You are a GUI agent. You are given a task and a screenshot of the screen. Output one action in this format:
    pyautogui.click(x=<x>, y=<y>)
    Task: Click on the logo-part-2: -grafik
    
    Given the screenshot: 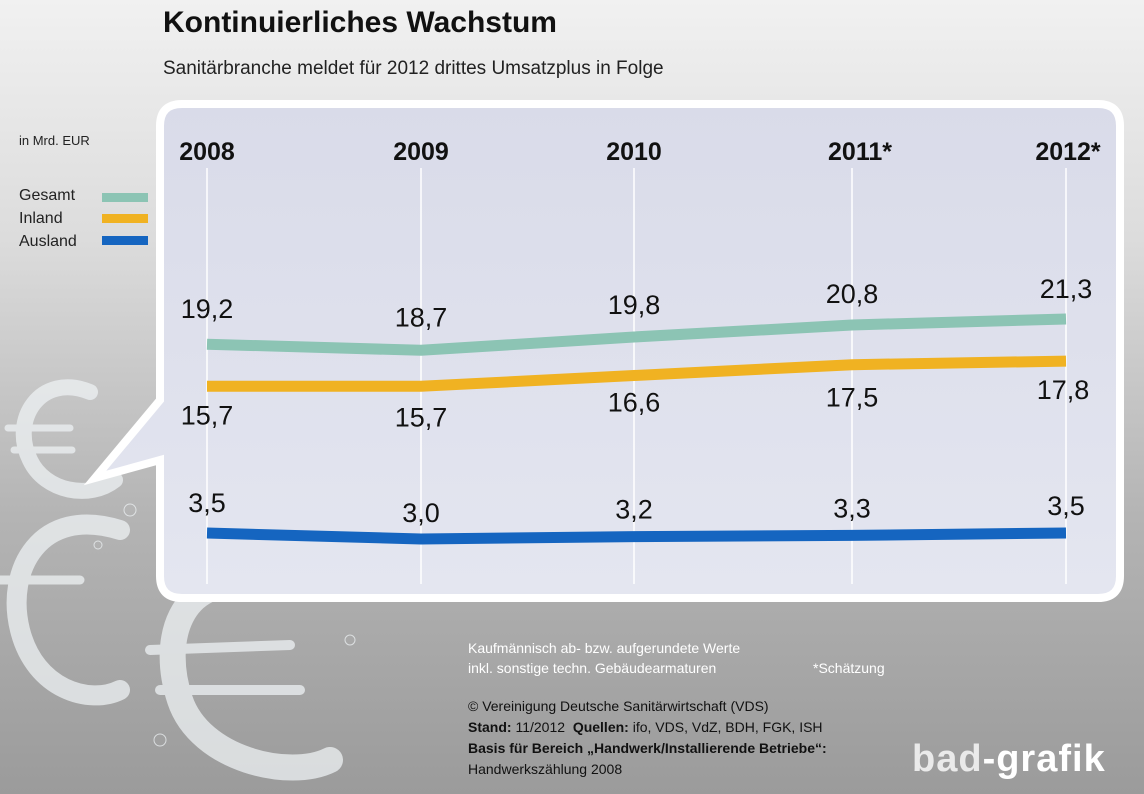 What is the action you would take?
    pyautogui.click(x=1044, y=759)
    